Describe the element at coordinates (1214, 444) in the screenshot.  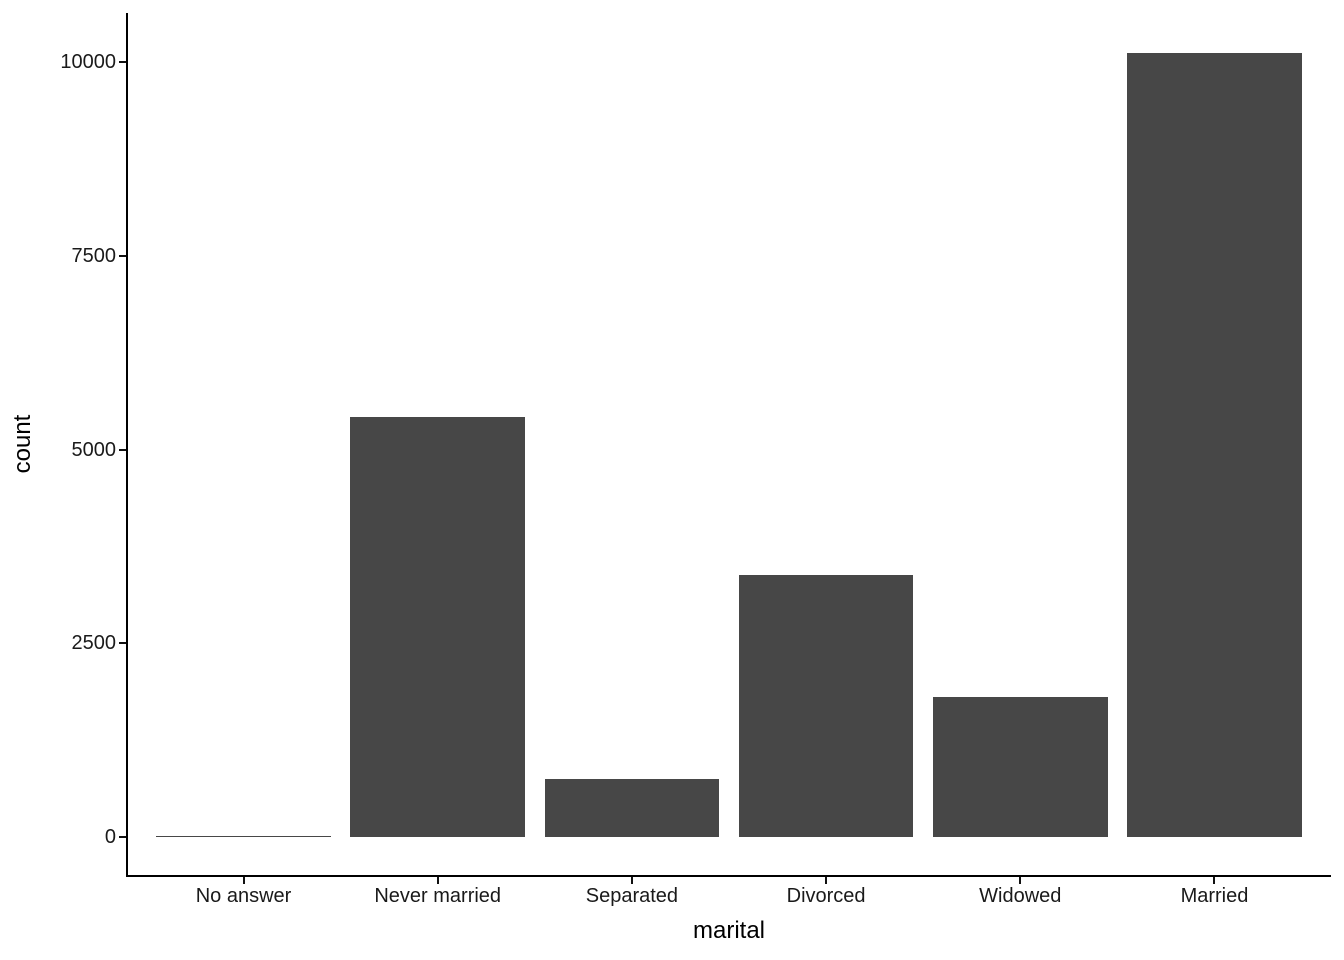
I see `bar-married` at that location.